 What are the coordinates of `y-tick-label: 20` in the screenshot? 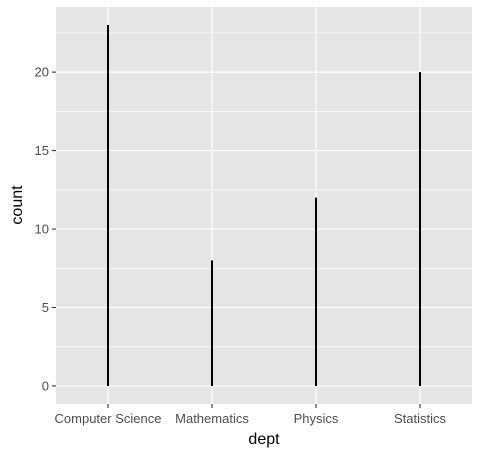 It's located at (42, 72).